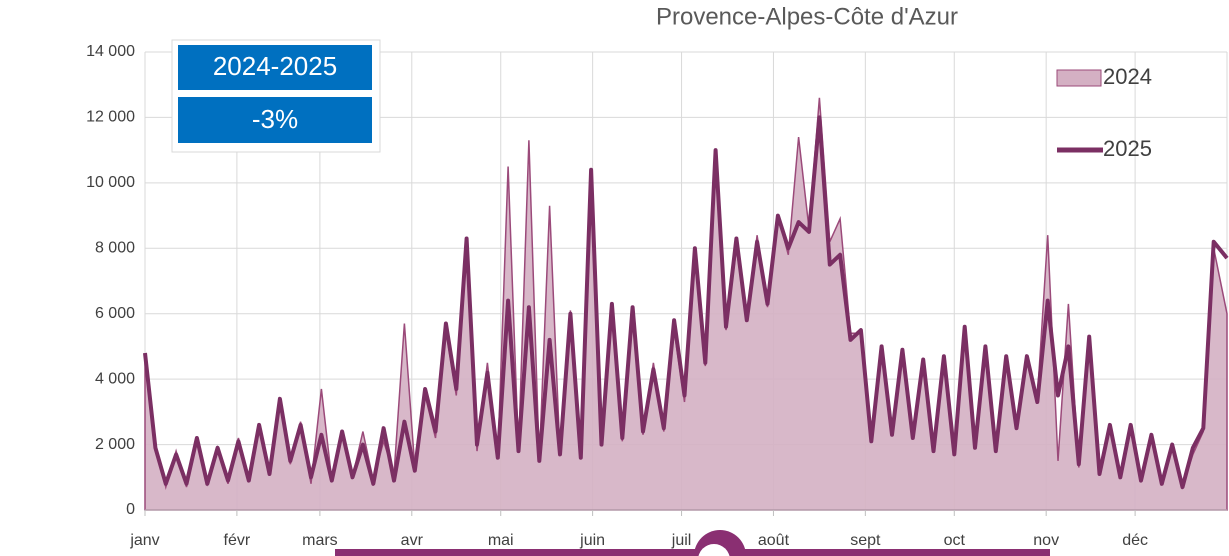 The width and height of the screenshot is (1229, 556). What do you see at coordinates (692, 552) in the screenshot?
I see `footer-band` at bounding box center [692, 552].